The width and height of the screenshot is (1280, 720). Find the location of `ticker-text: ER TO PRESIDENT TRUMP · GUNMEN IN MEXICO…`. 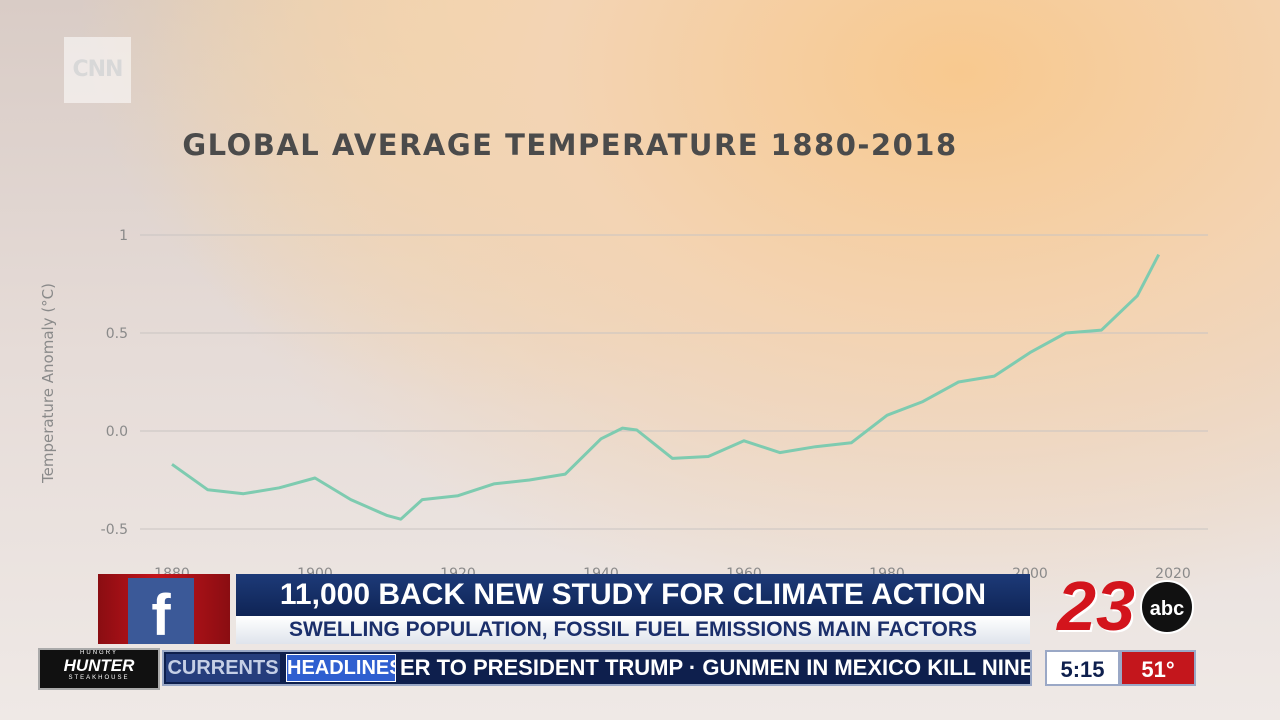

ticker-text: ER TO PRESIDENT TRUMP · GUNMEN IN MEXICO… is located at coordinates (715, 667).